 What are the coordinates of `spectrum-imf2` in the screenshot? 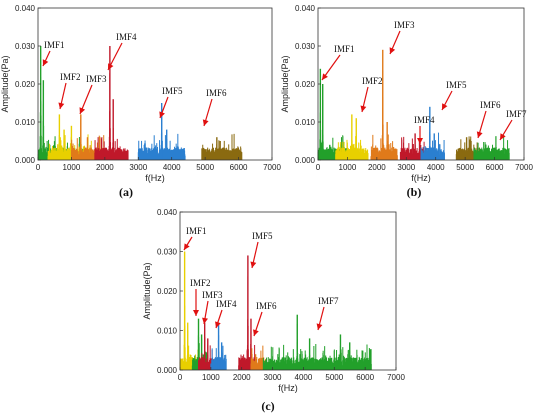 It's located at (352, 145).